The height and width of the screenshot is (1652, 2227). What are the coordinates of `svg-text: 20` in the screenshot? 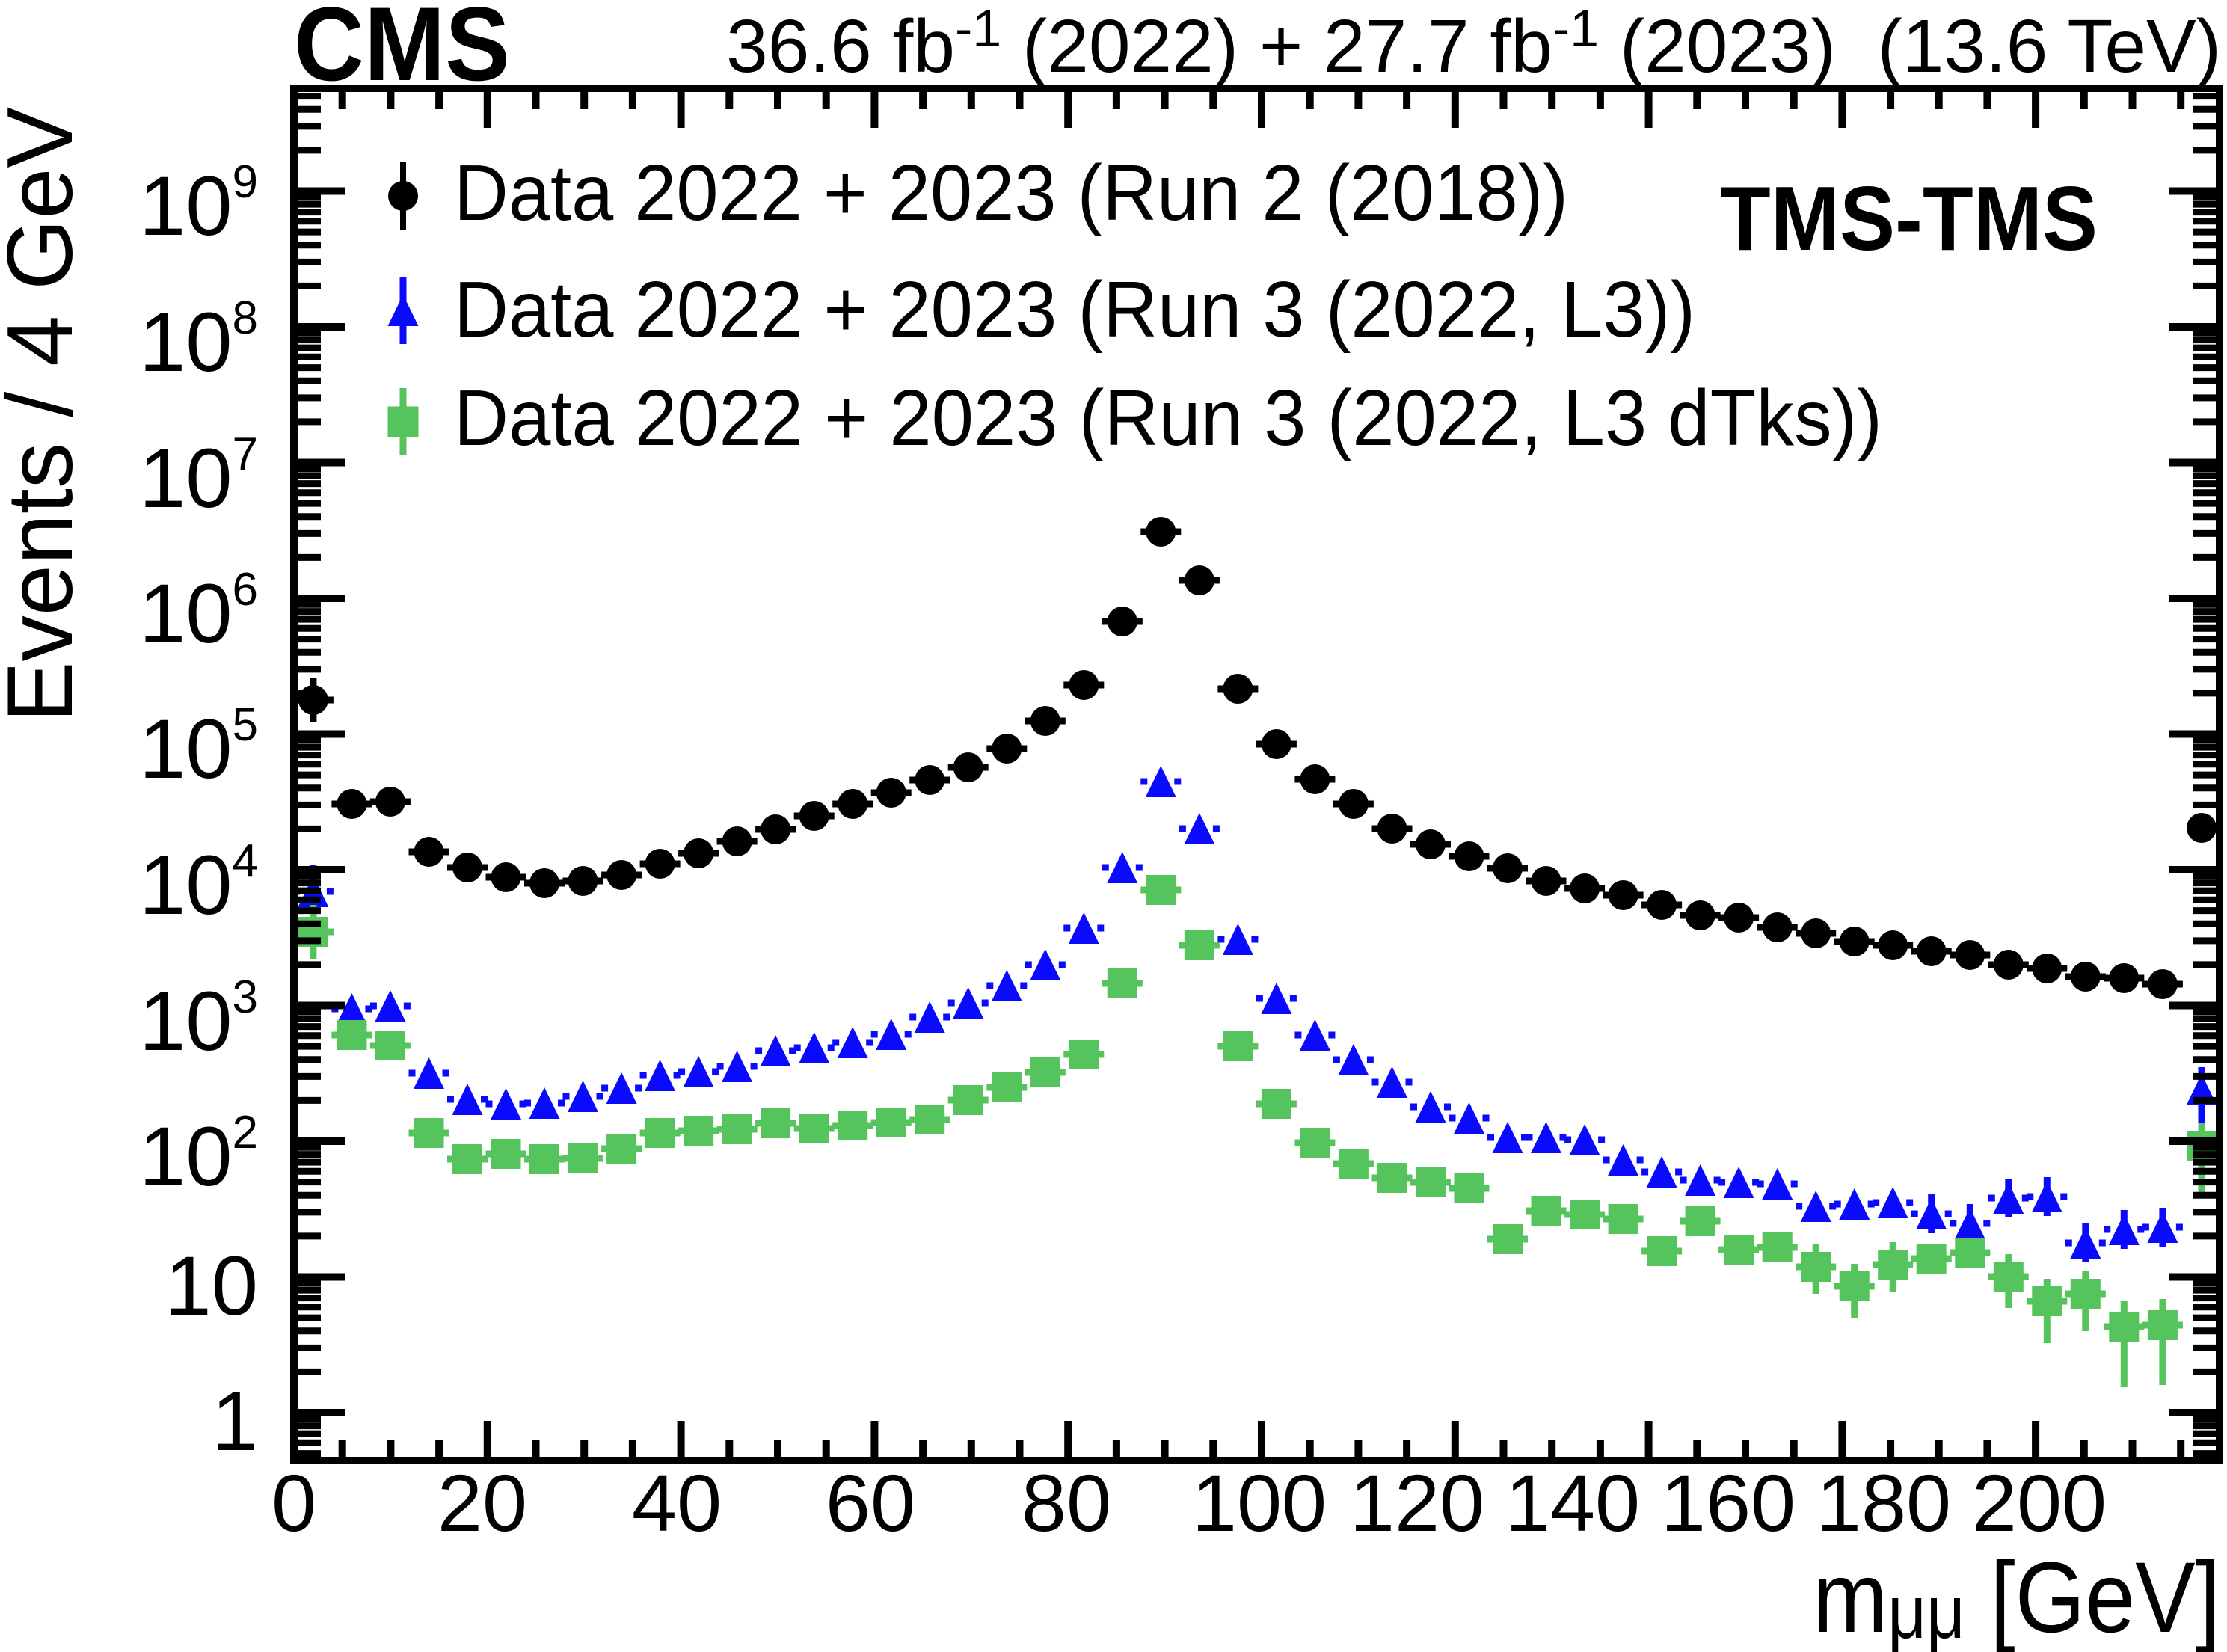 It's located at (482, 1503).